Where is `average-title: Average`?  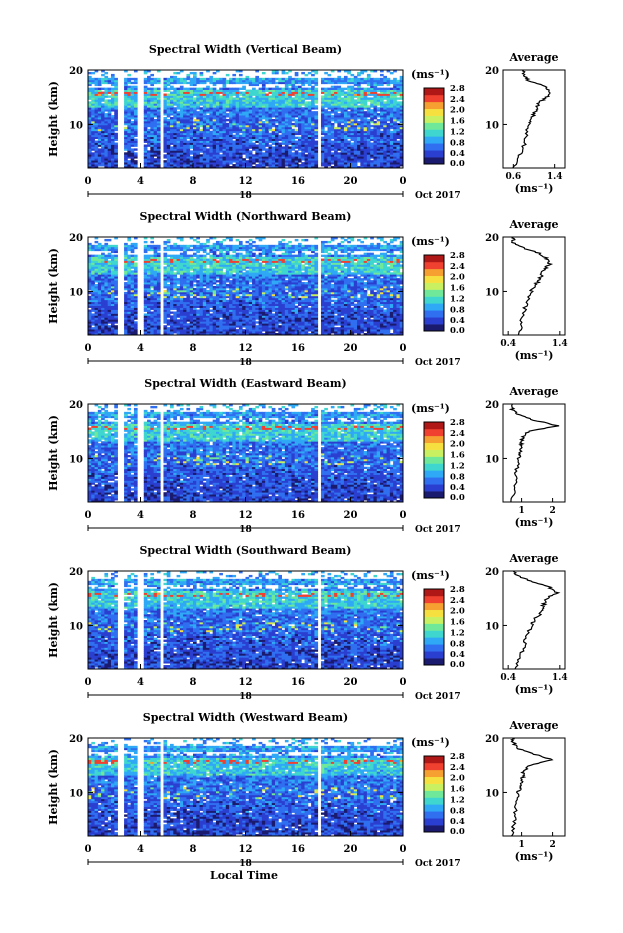
average-title: Average is located at coordinates (533, 57).